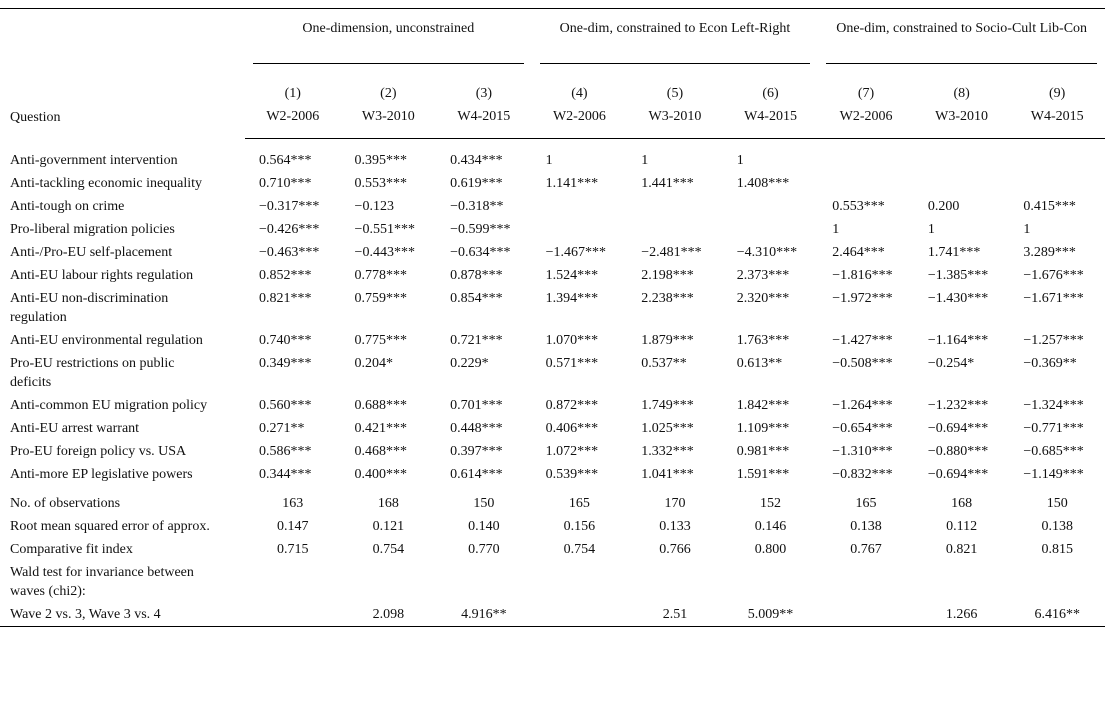 Image resolution: width=1113 pixels, height=727 pixels. Describe the element at coordinates (110, 526) in the screenshot. I see `statistic-label: Root mean squared error of approx.` at that location.